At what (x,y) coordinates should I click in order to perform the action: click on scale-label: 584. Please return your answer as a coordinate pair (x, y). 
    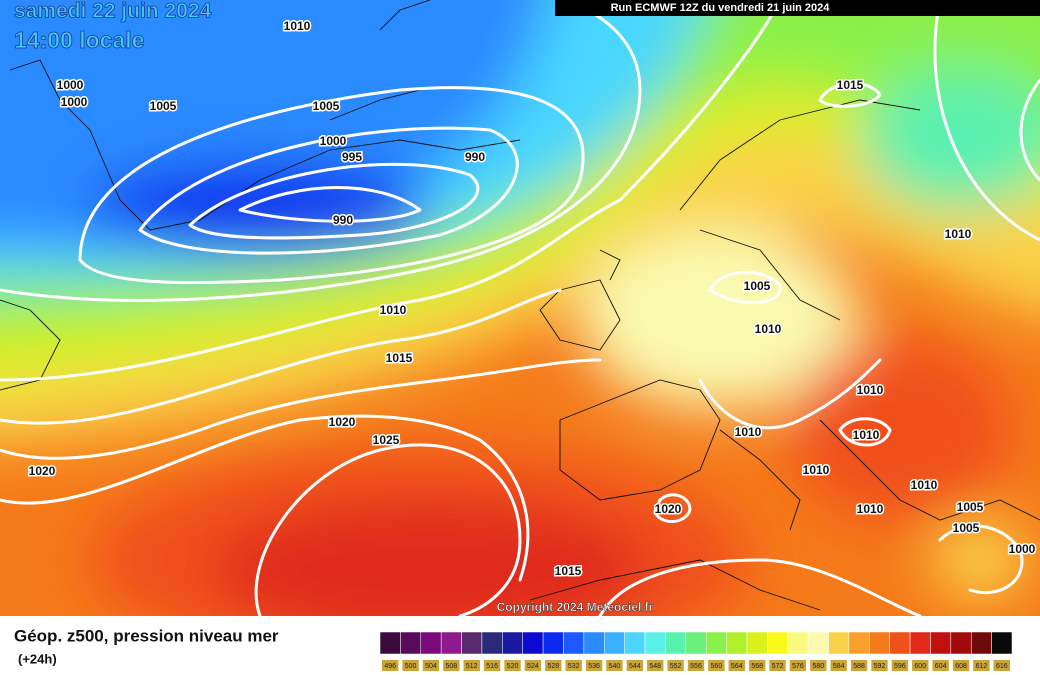
    Looking at the image, I should click on (839, 666).